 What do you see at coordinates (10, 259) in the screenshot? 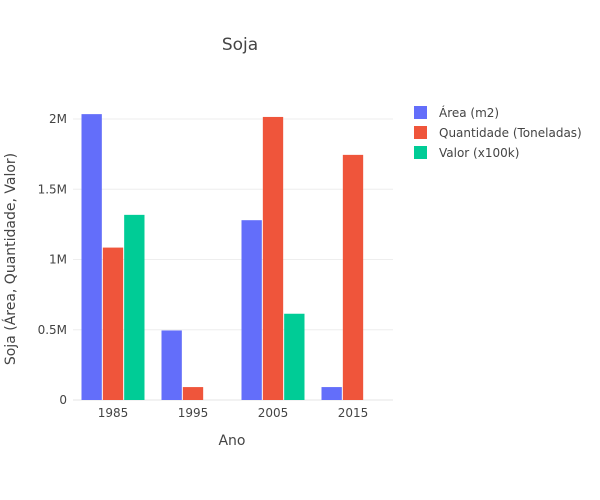
I see `y-axis-title: Soja (Área, Quantidade, Valor)` at bounding box center [10, 259].